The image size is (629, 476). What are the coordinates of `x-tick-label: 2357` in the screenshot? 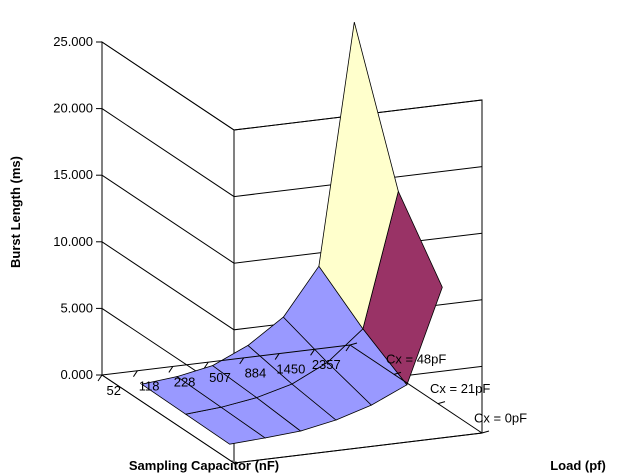 It's located at (326, 364).